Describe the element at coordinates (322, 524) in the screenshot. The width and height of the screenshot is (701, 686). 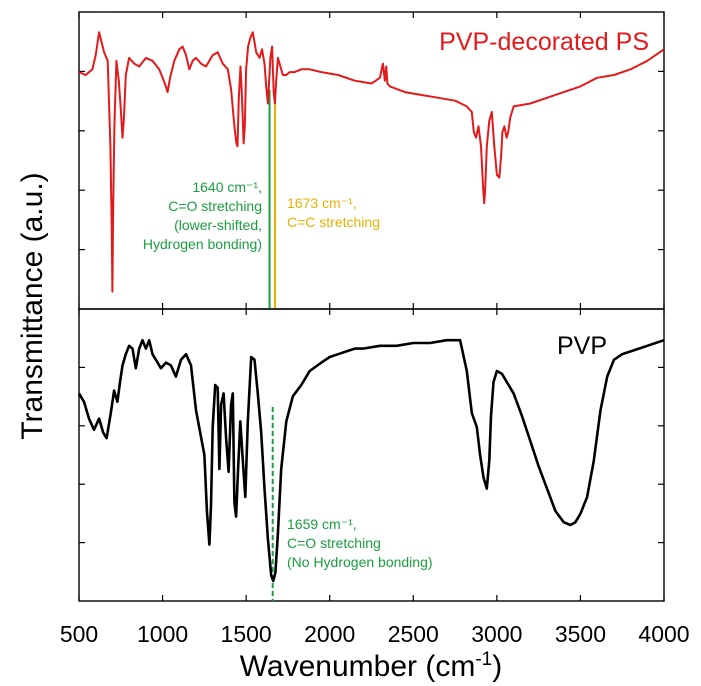
I see `annotation-line: 1659 cm⁻¹,` at that location.